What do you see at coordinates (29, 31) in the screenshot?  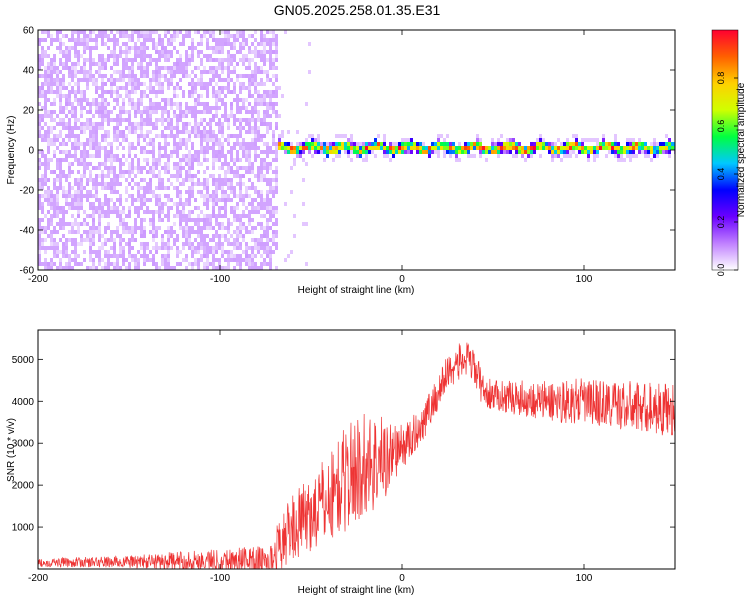 I see `y-tick-label: 60` at bounding box center [29, 31].